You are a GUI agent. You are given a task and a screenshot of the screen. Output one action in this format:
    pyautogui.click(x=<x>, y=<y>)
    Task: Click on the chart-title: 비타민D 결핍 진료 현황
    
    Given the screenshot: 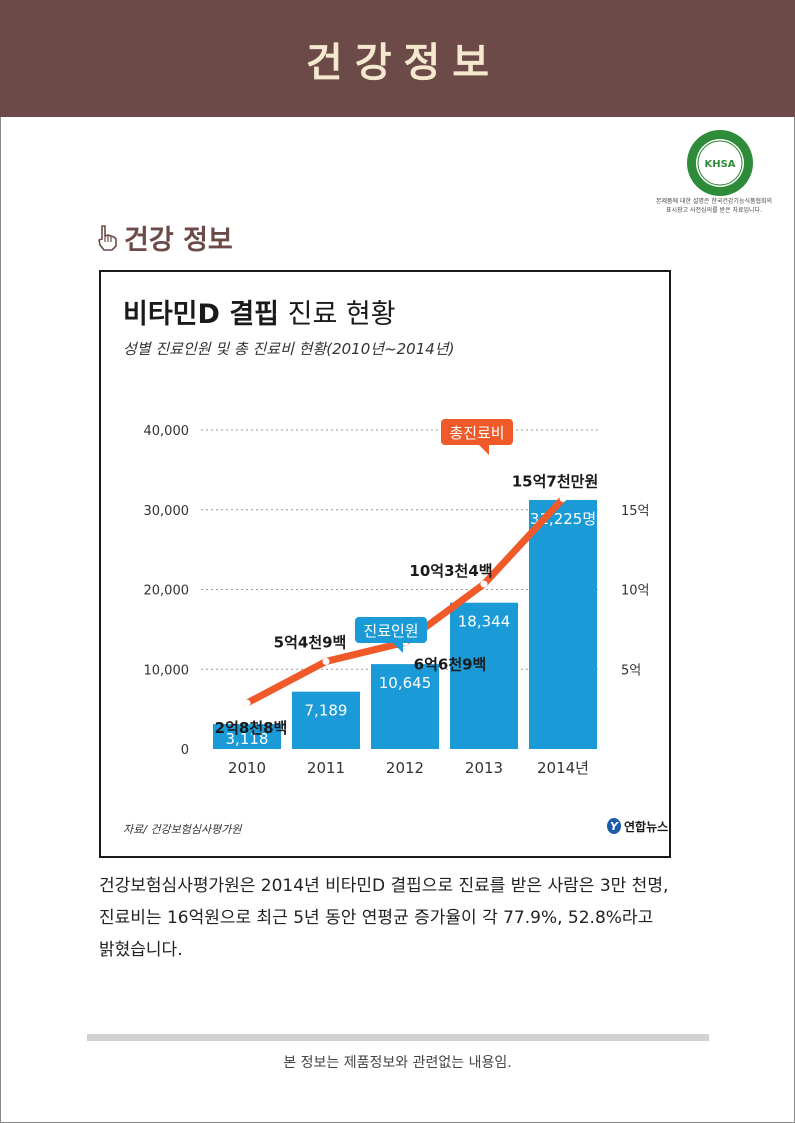 What is the action you would take?
    pyautogui.click(x=259, y=311)
    